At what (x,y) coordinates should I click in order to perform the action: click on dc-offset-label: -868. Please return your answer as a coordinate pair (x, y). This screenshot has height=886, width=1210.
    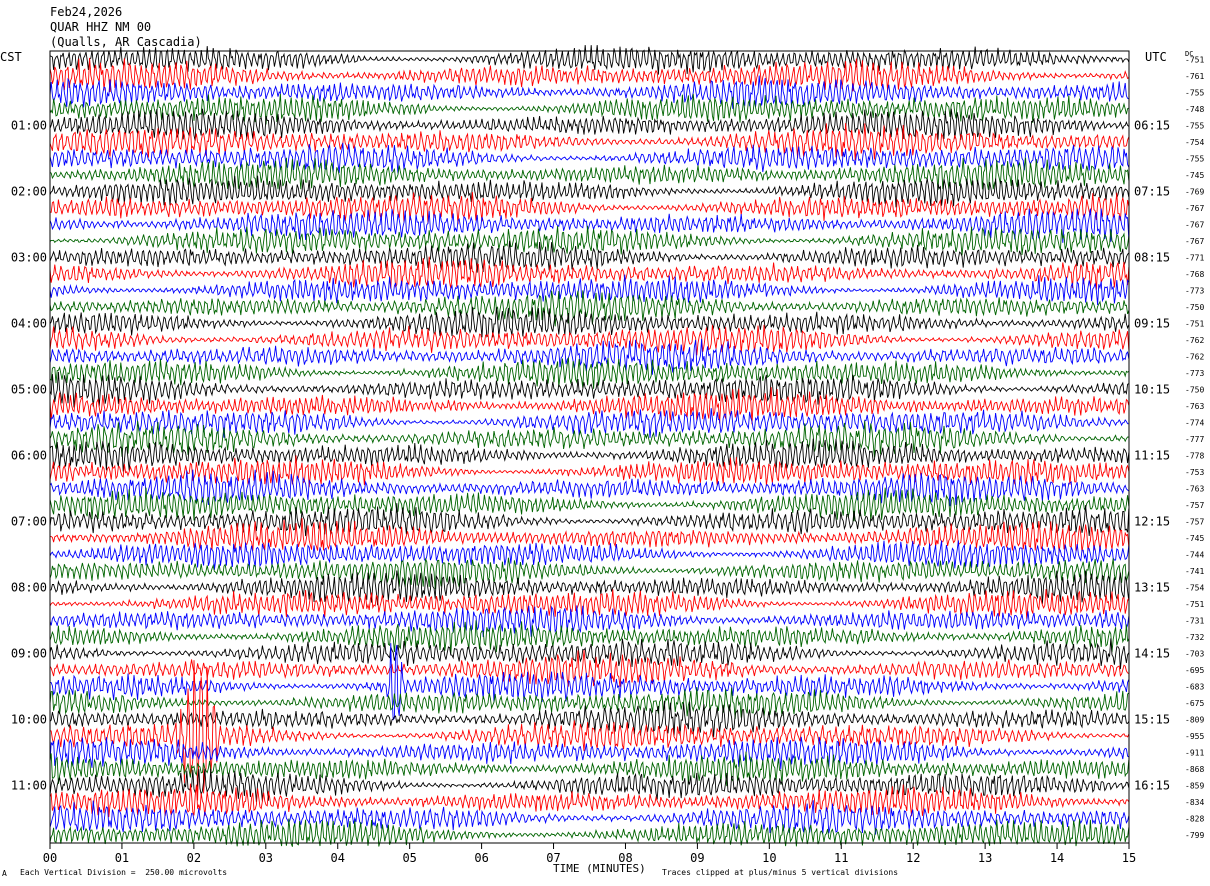
    Looking at the image, I should click on (1194, 769).